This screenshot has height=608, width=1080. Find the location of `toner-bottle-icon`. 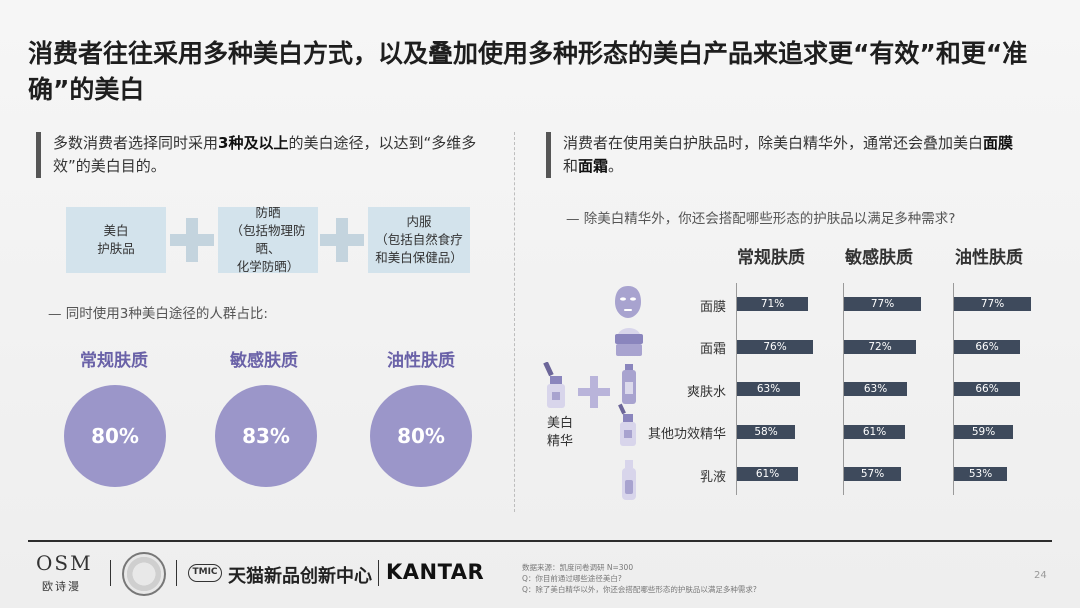

toner-bottle-icon is located at coordinates (629, 384).